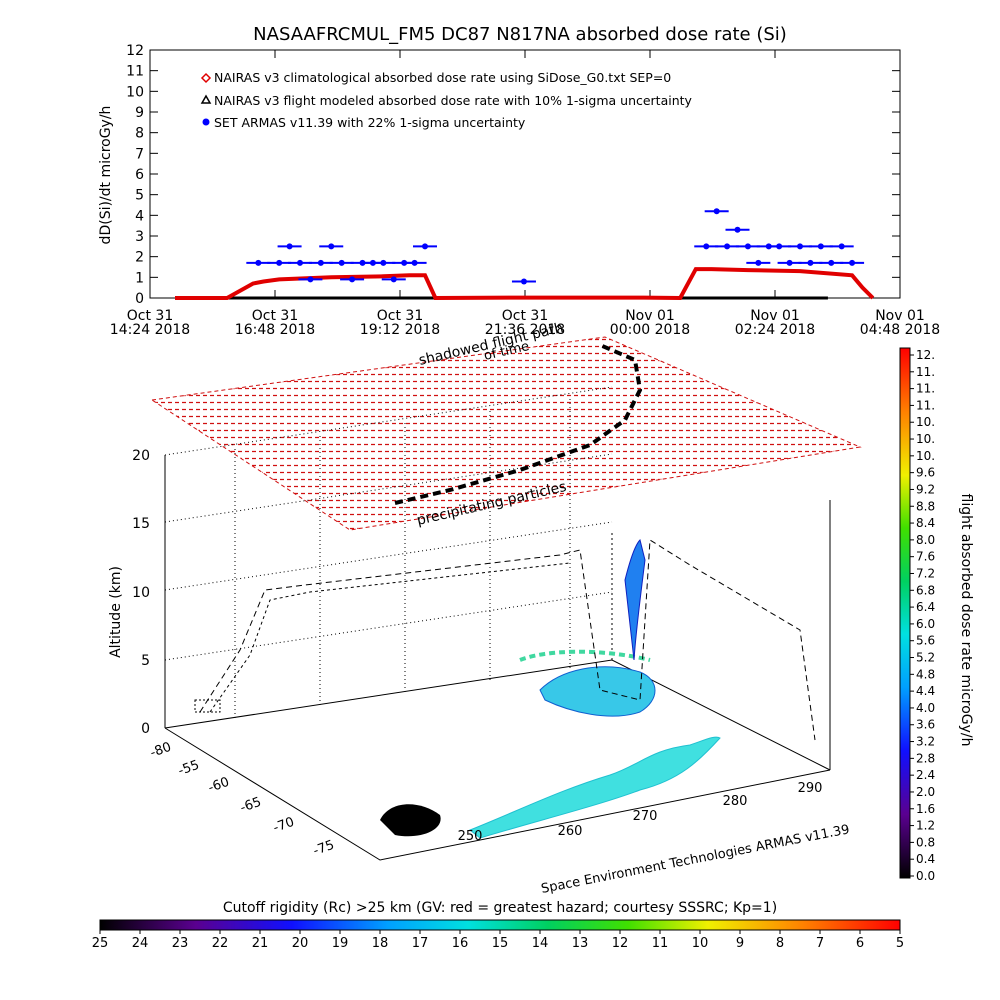  What do you see at coordinates (139, 299) in the screenshot?
I see `y-tick-label: 0` at bounding box center [139, 299].